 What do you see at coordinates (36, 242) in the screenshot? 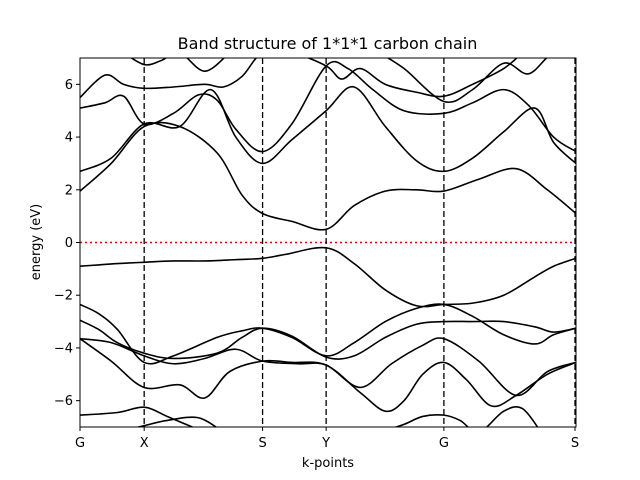
I see `y-axis-label: energy (eV)` at bounding box center [36, 242].